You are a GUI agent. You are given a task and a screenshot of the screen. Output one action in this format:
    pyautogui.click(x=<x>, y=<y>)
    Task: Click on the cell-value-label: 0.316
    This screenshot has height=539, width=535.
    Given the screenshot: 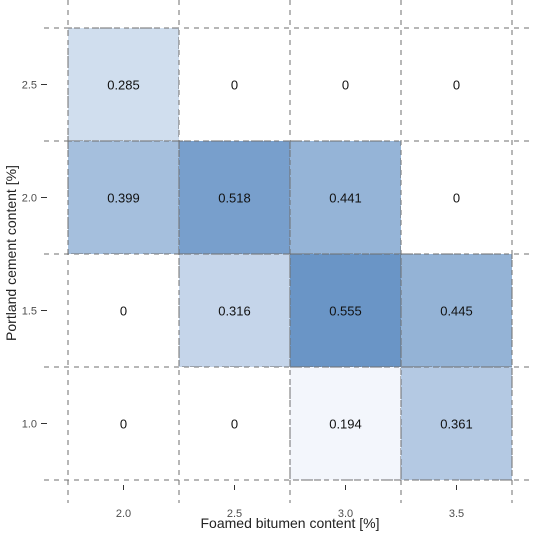 What is the action you would take?
    pyautogui.click(x=234, y=311)
    